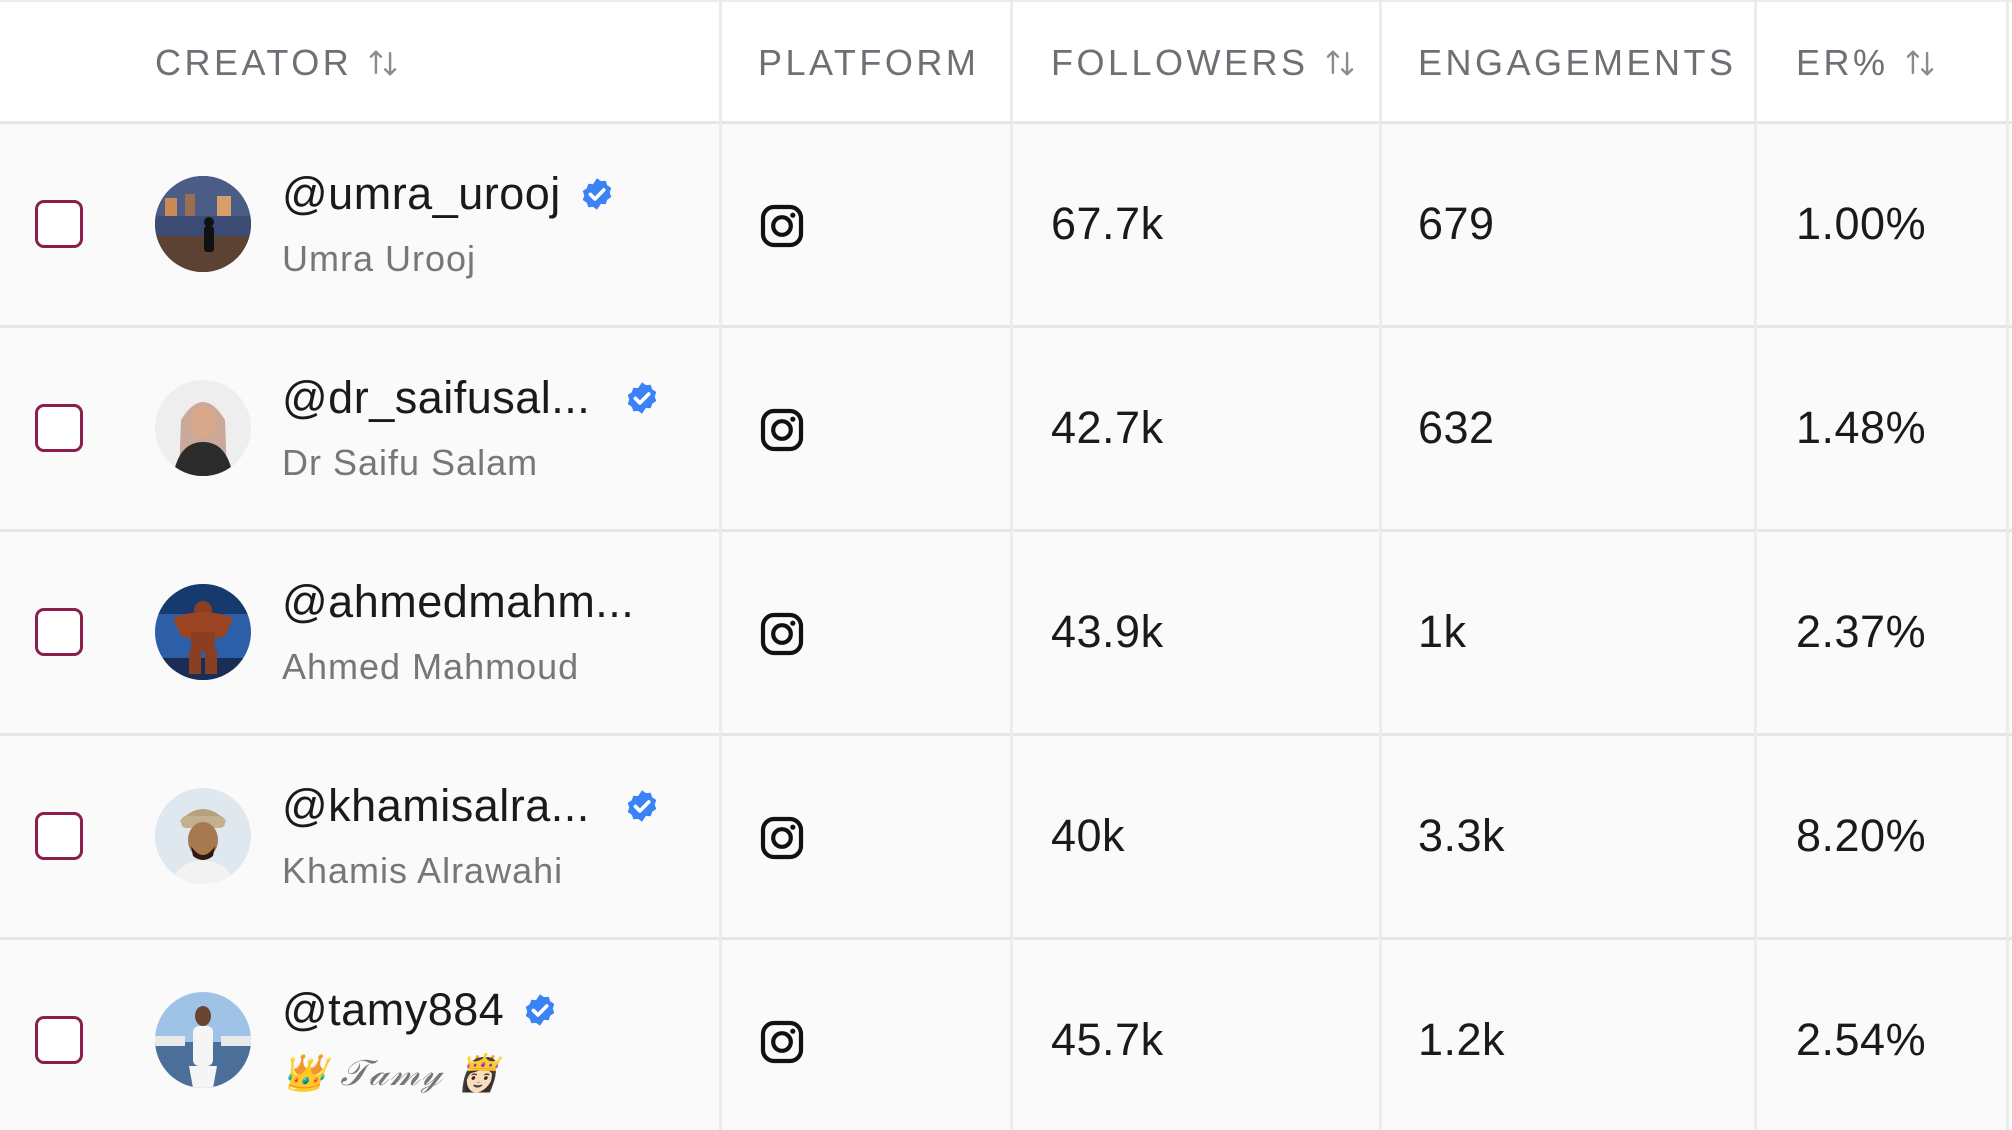  I want to click on creator-name: Ahmed Mahmoud, so click(431, 666).